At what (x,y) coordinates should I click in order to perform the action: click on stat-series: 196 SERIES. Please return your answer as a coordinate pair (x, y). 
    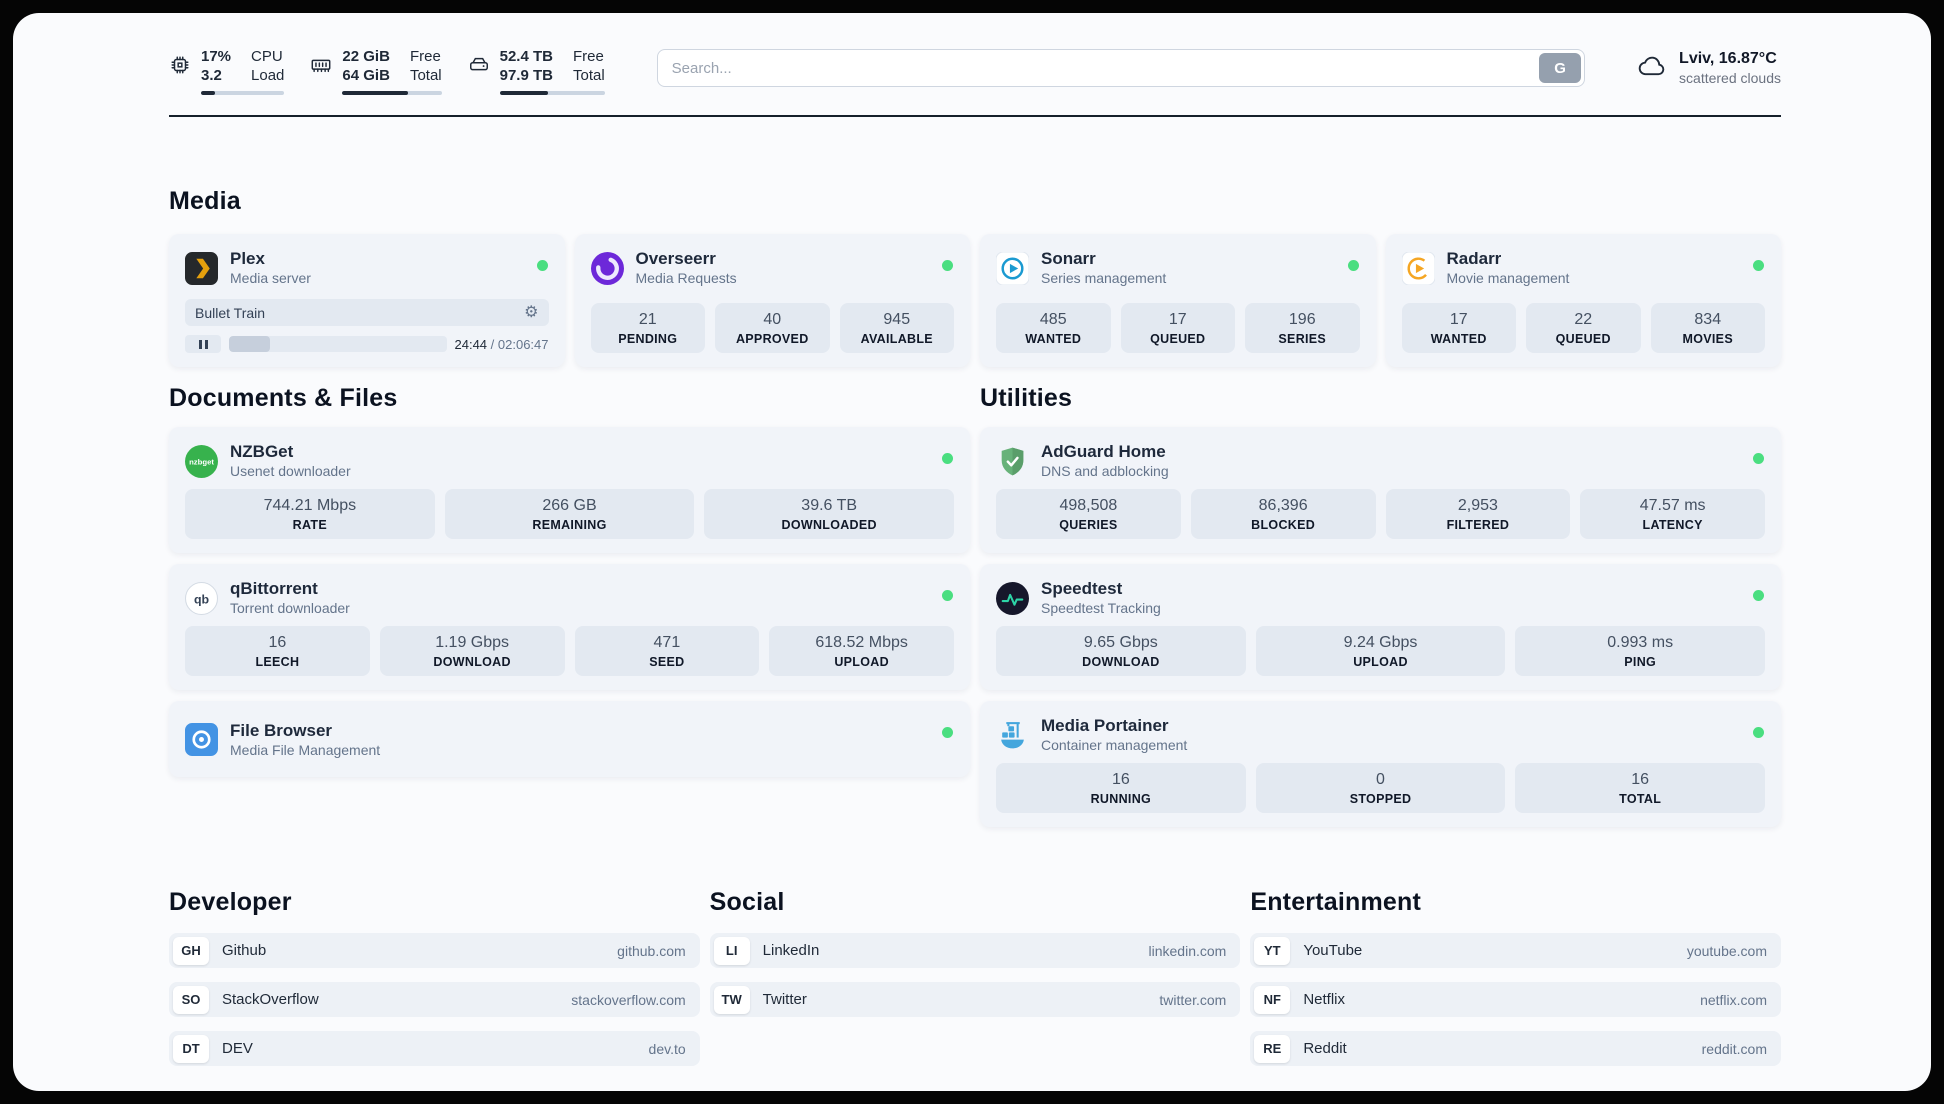
    Looking at the image, I should click on (1302, 328).